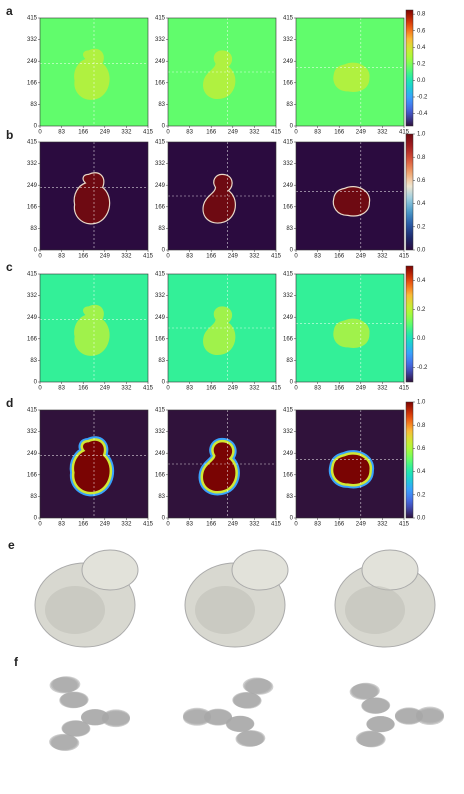 This screenshot has width=464, height=794. Describe the element at coordinates (9, 403) in the screenshot. I see `panel-label: d` at that location.